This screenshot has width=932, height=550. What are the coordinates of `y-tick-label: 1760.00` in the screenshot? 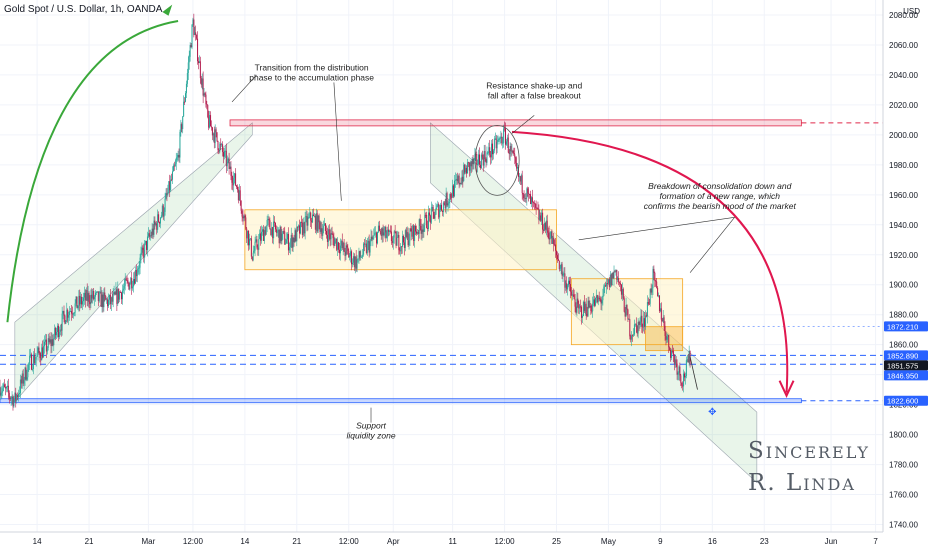 It's located at (903, 495).